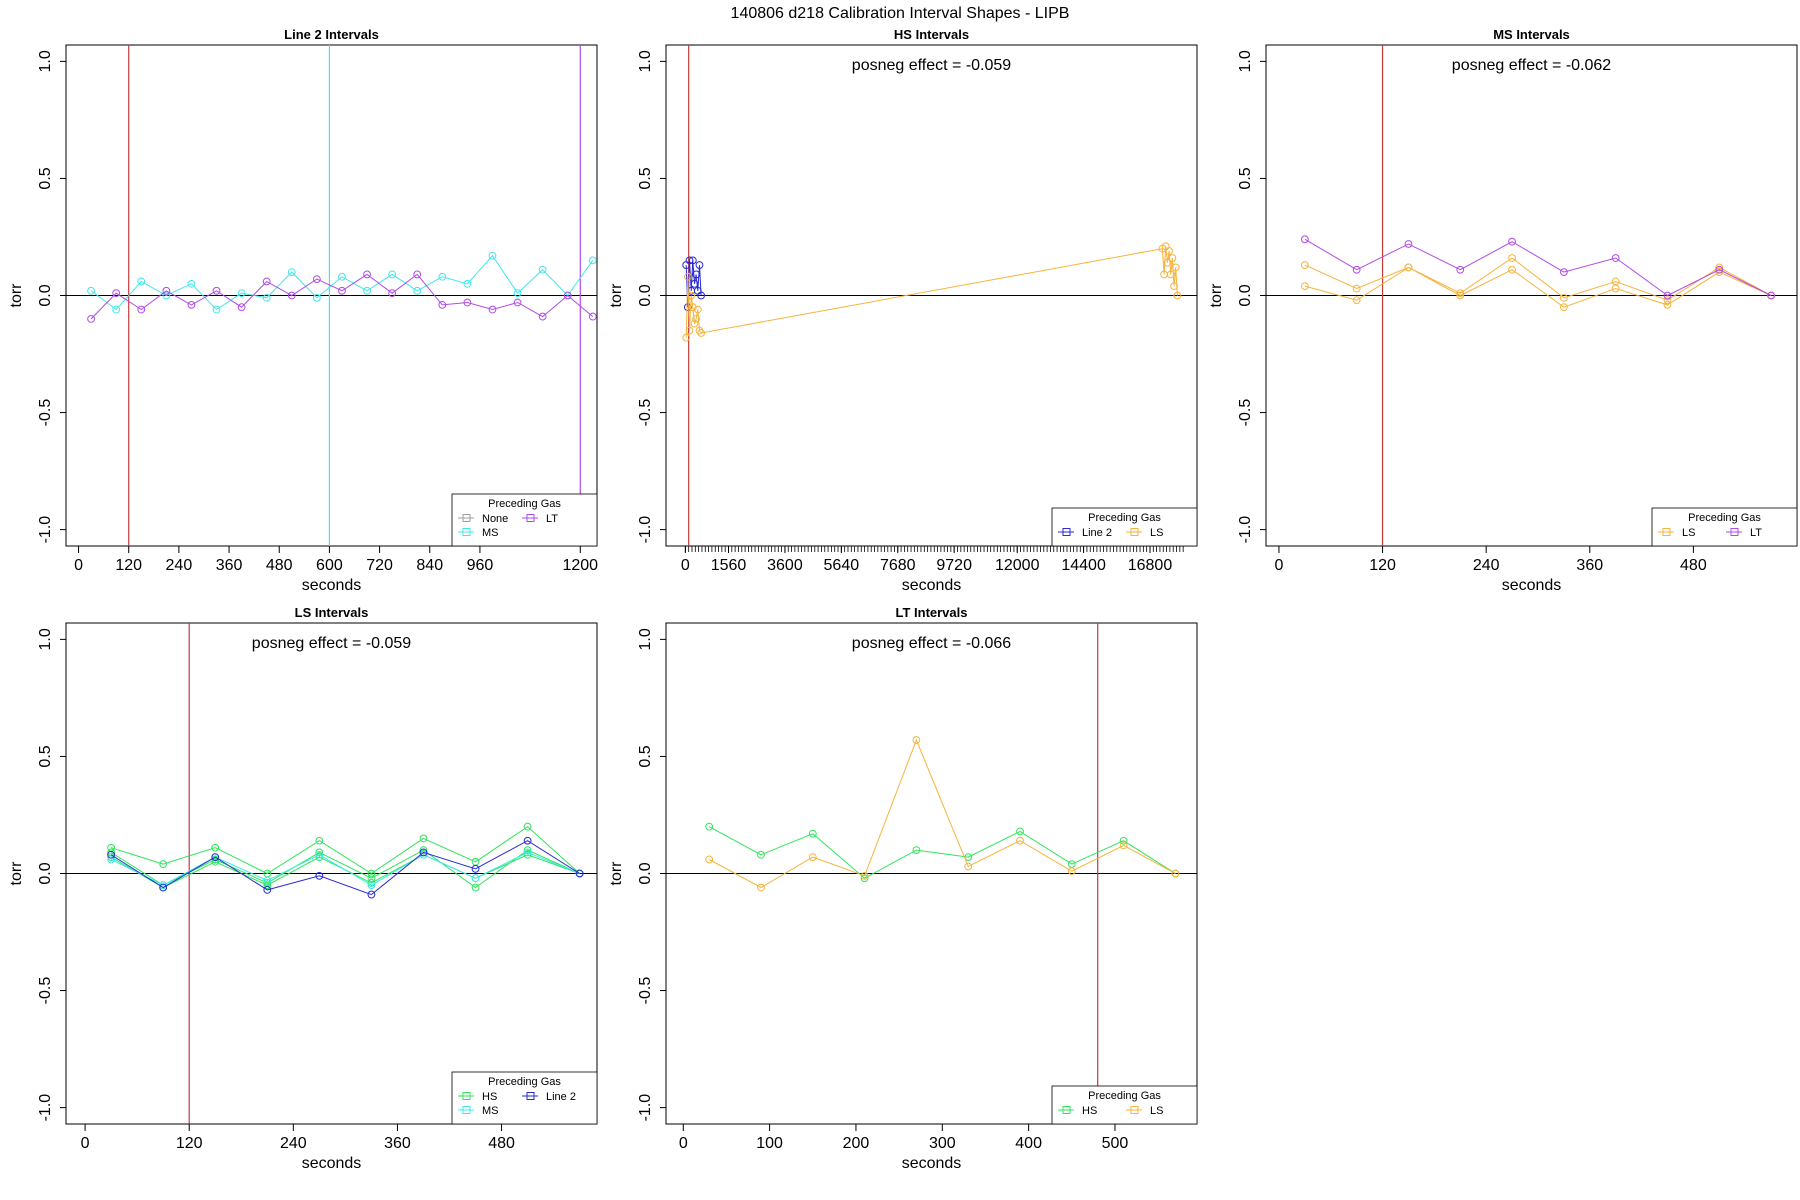  What do you see at coordinates (524, 1098) in the screenshot?
I see `legend-box` at bounding box center [524, 1098].